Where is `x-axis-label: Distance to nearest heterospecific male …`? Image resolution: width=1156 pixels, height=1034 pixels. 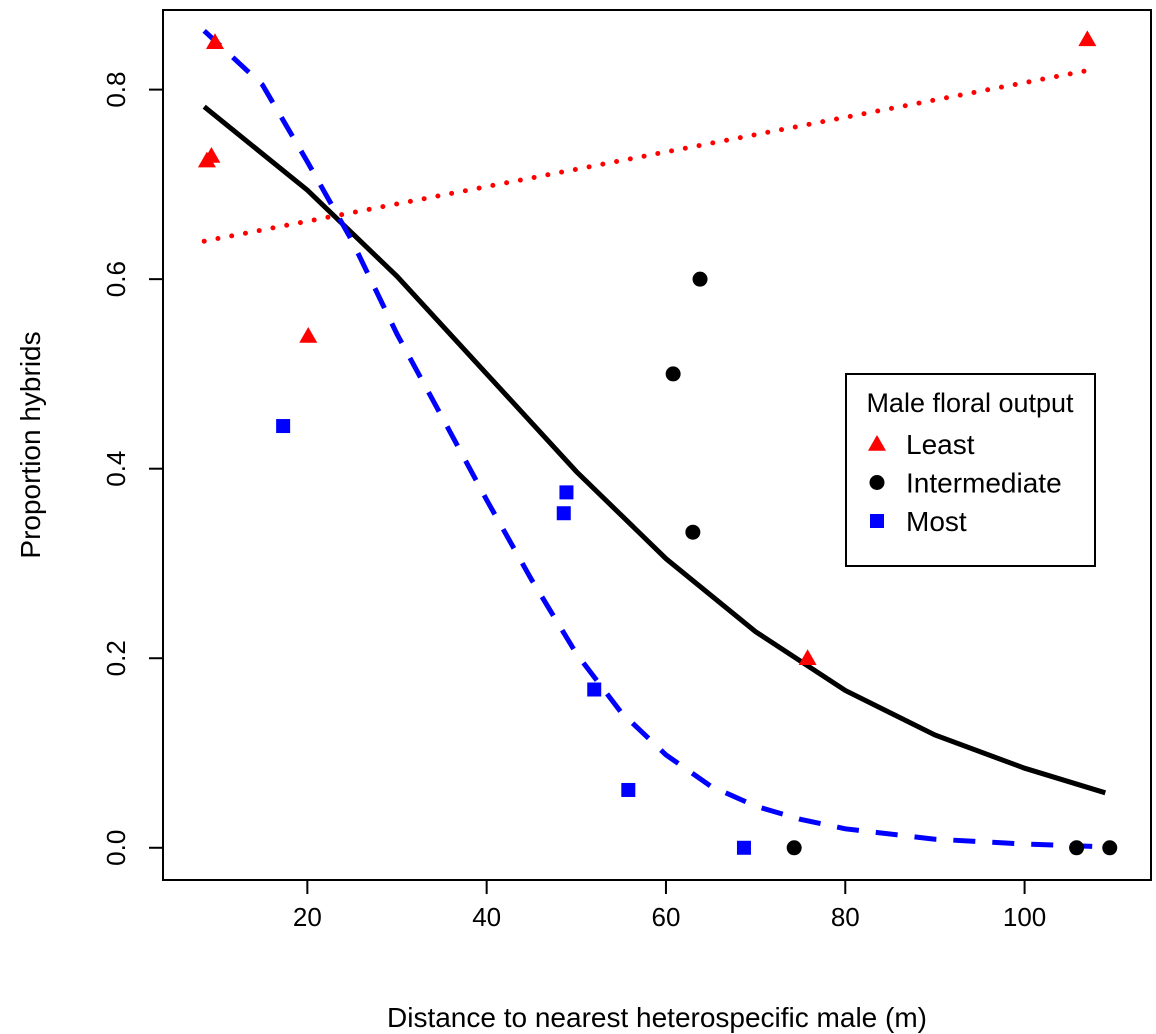 x-axis-label: Distance to nearest heterospecific male … is located at coordinates (657, 1017).